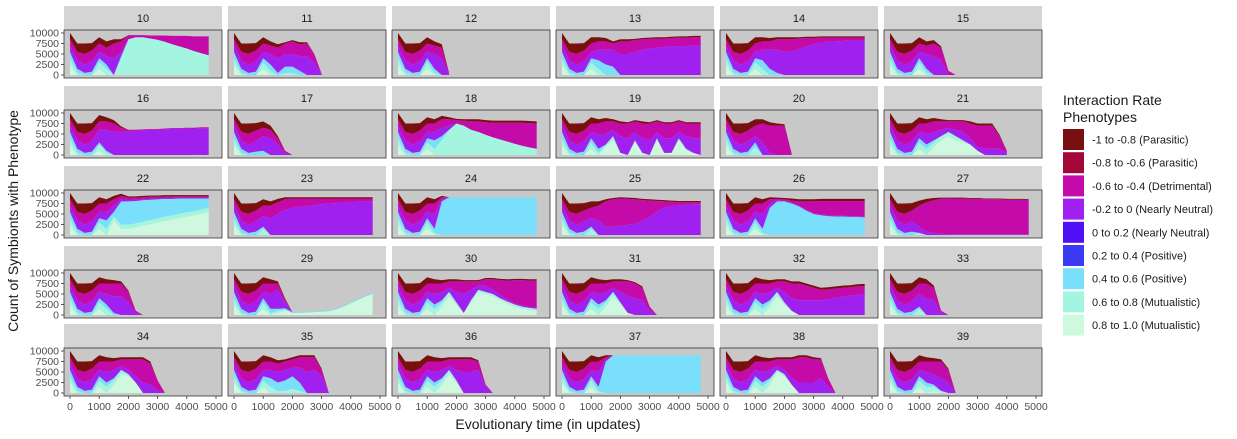 The height and width of the screenshot is (439, 1237). Describe the element at coordinates (799, 122) in the screenshot. I see `facet-panel-20: 20` at that location.